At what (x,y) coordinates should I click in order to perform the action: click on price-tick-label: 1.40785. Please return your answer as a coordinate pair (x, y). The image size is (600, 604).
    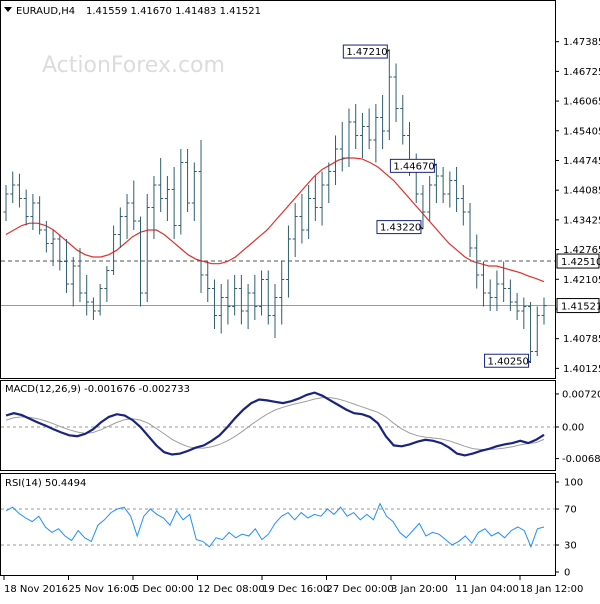
    Looking at the image, I should click on (581, 339).